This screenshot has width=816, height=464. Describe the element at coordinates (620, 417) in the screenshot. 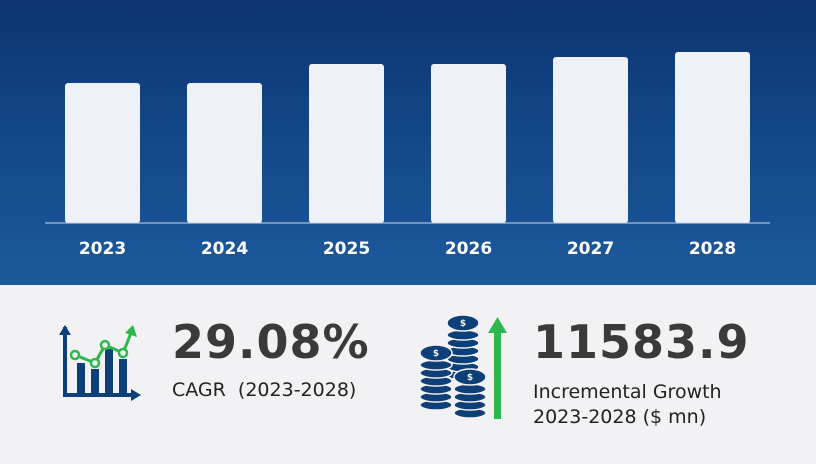

I see `incremental-growth-period: 2023-2028 ($ mn)` at that location.